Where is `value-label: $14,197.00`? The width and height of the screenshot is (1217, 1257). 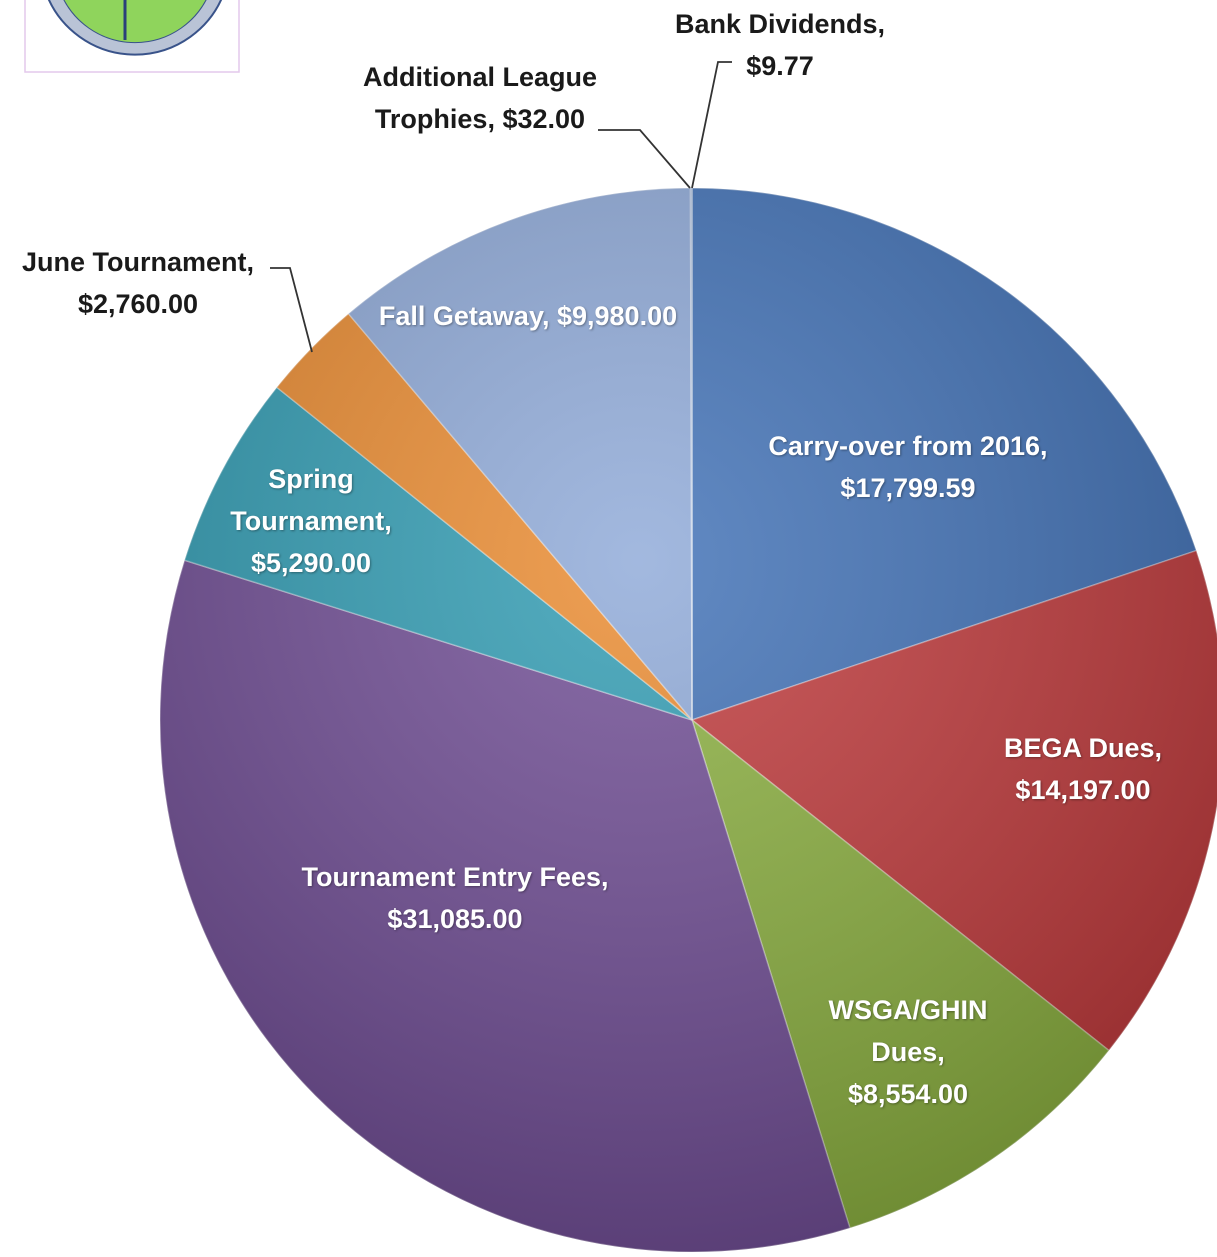
value-label: $14,197.00 is located at coordinates (1083, 790).